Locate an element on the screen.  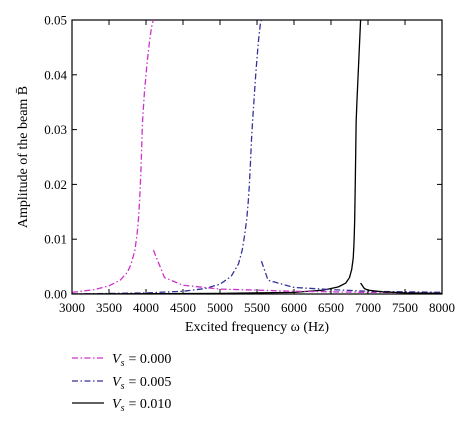
y-tick-label: 0.02 is located at coordinates (55, 184).